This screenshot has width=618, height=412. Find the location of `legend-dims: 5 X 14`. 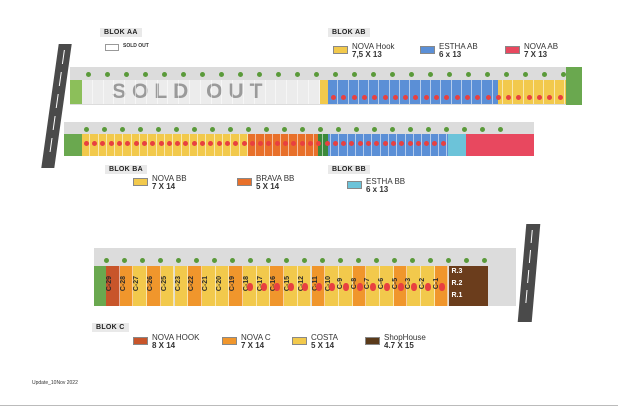

legend-dims: 5 X 14 is located at coordinates (323, 345).